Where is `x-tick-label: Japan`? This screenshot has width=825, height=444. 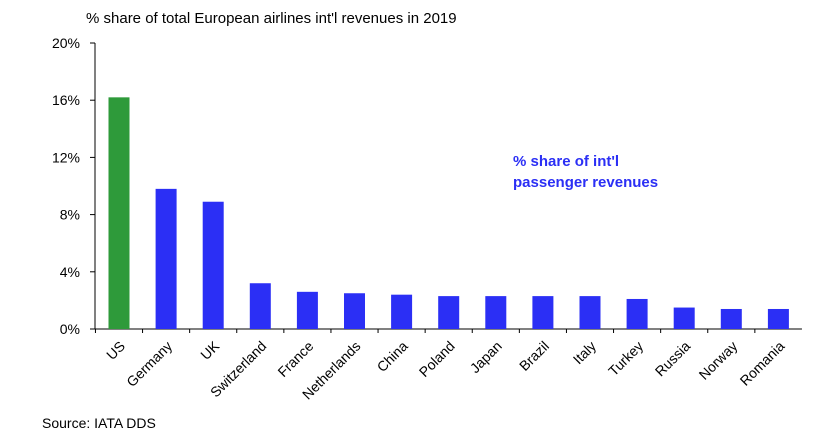 x-tick-label: Japan is located at coordinates (486, 357).